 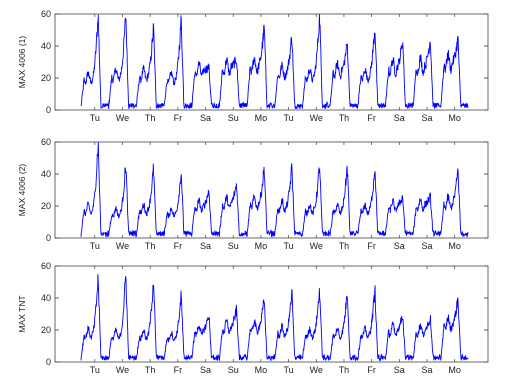 I want to click on y-axis-label: MAX TNT, so click(x=22, y=313).